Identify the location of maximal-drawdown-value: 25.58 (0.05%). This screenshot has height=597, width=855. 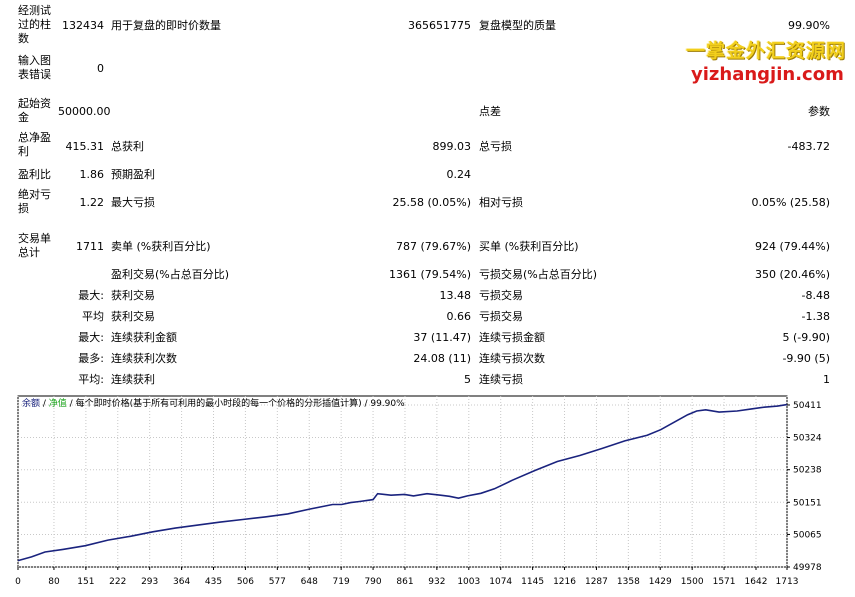
(431, 202).